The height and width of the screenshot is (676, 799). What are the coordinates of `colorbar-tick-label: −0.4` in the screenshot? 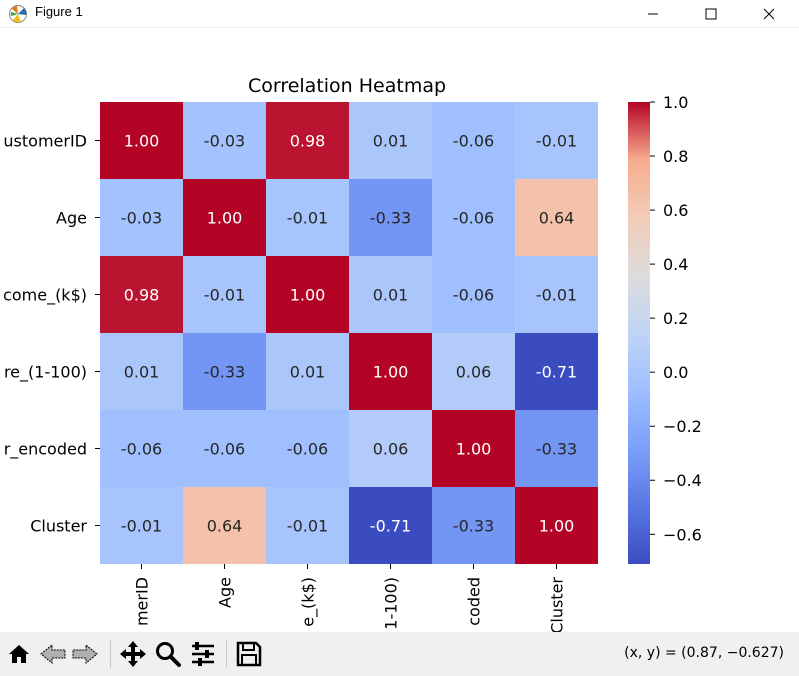 It's located at (682, 480).